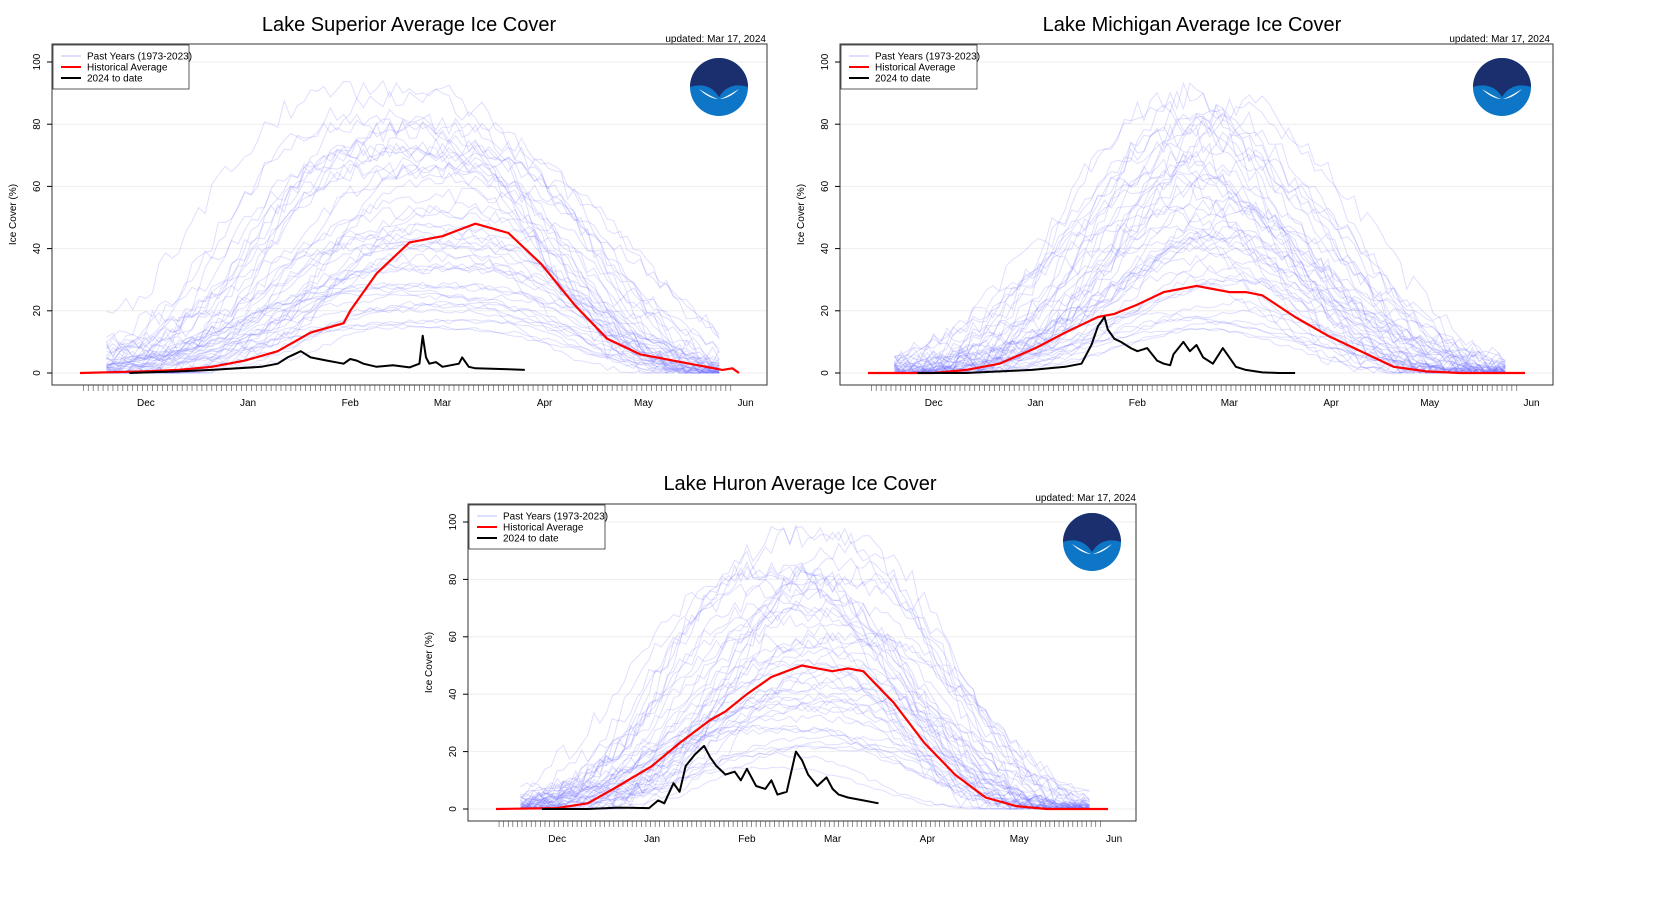 This screenshot has height=907, width=1679. Describe the element at coordinates (351, 403) in the screenshot. I see `x-tick-label: Feb` at that location.